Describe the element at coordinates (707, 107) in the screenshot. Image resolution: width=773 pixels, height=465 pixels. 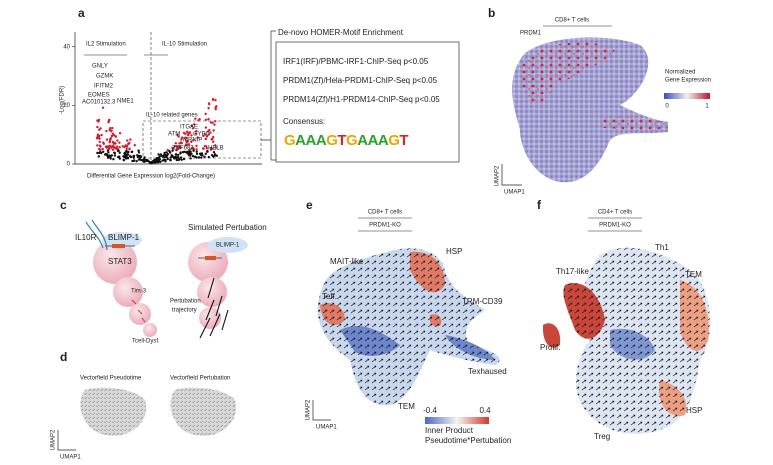
I see `colorbar-tick: 1` at that location.